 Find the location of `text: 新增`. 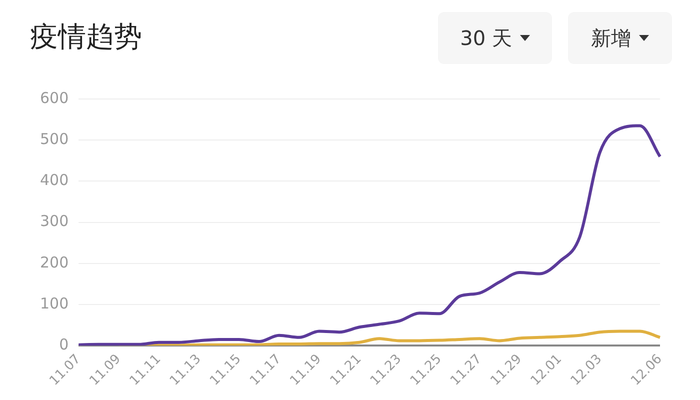

text: 新增 is located at coordinates (611, 38).